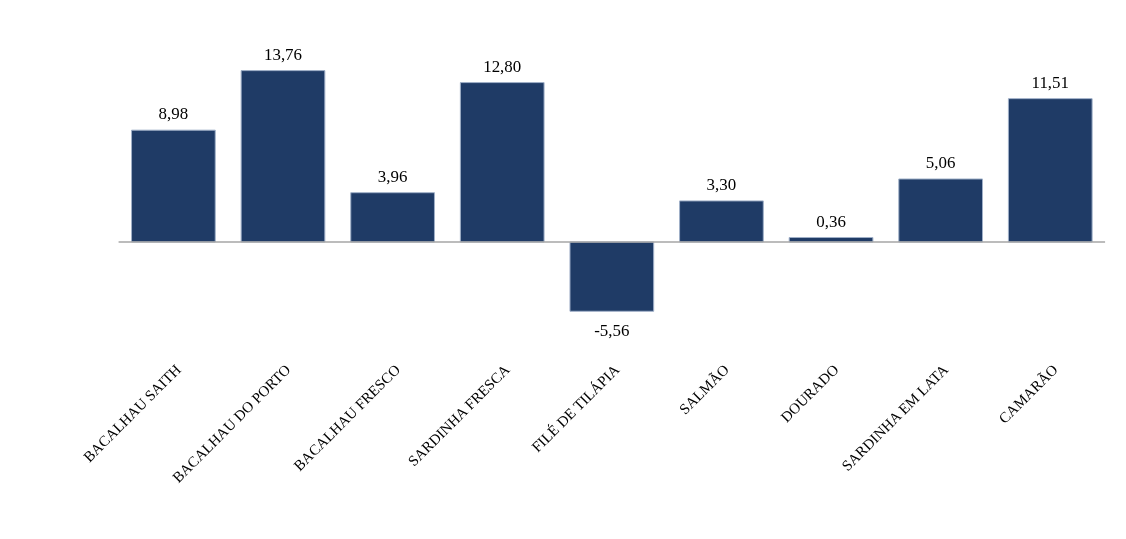 The width and height of the screenshot is (1126, 539). Describe the element at coordinates (173, 114) in the screenshot. I see `data-label: 8,98` at that location.